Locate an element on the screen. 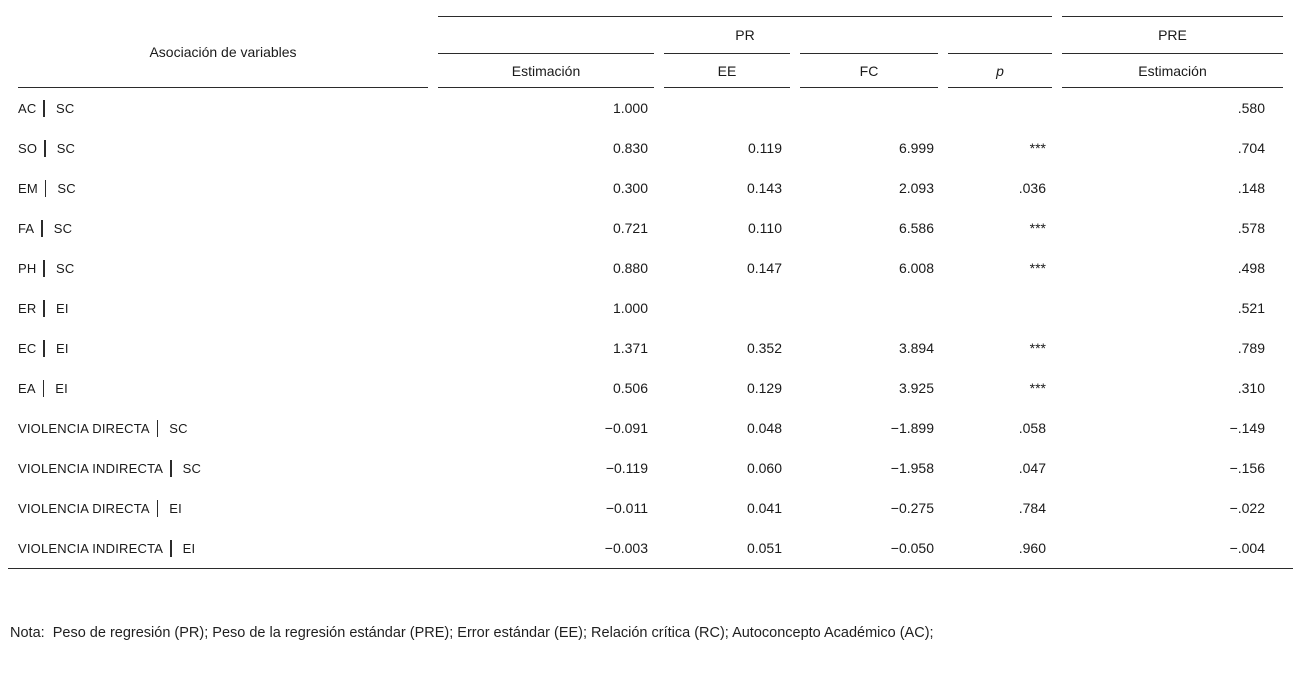 The height and width of the screenshot is (677, 1310). cell-fc: 3.894 is located at coordinates (916, 348).